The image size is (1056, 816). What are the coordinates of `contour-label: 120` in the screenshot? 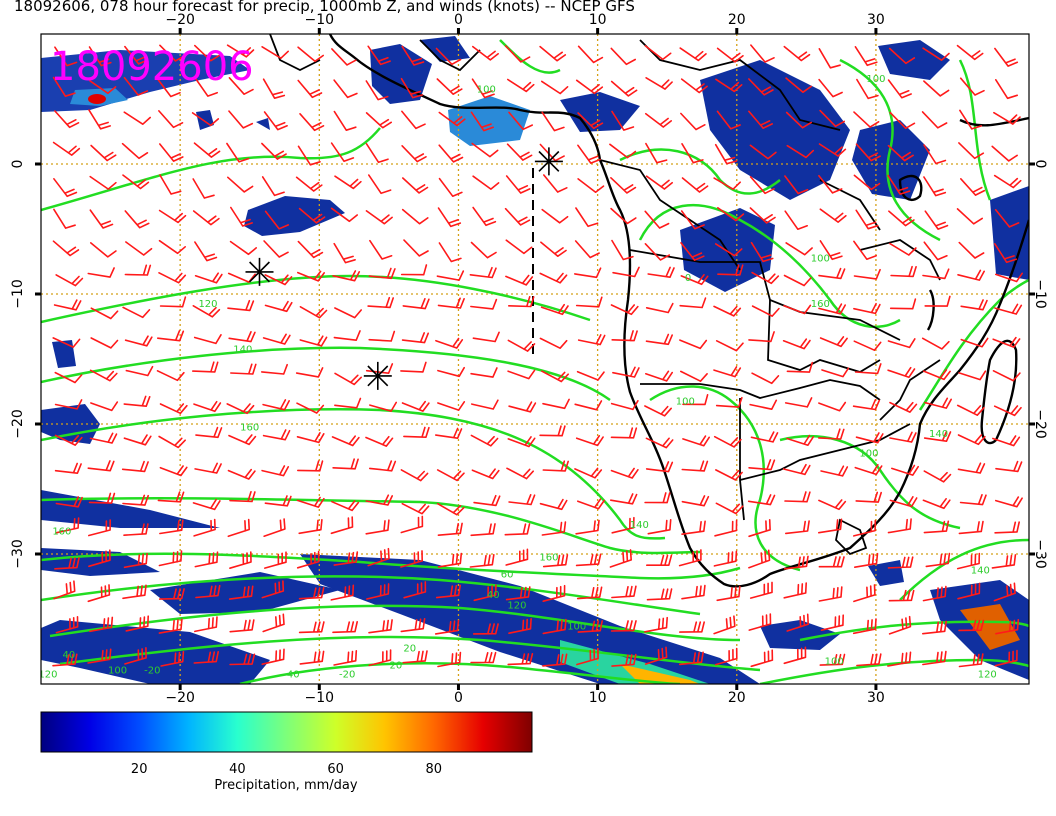 It's located at (47, 675).